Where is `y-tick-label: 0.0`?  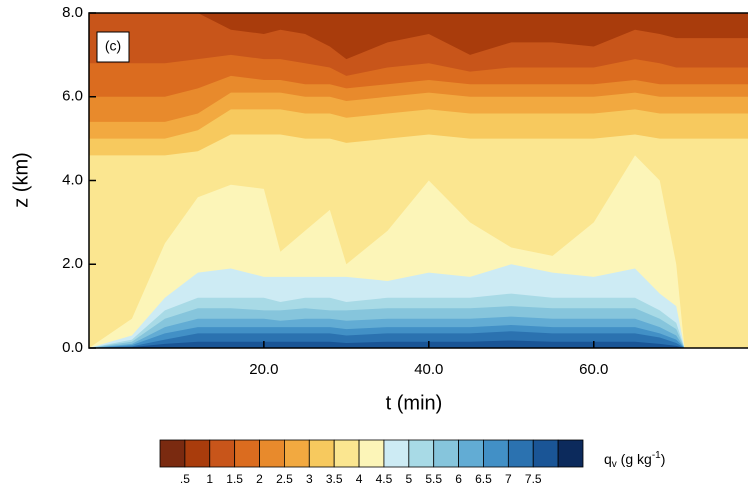
y-tick-label: 0.0 is located at coordinates (72, 347).